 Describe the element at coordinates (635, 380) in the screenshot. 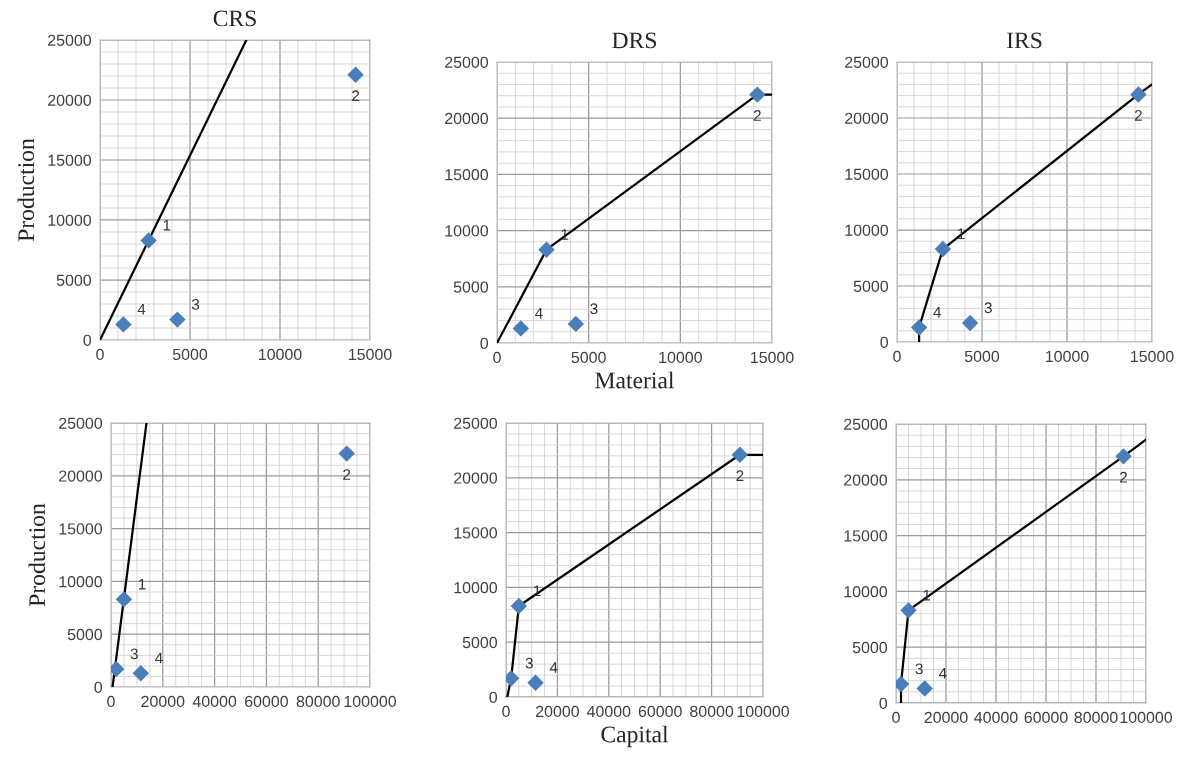

I see `x-axis-title: Material` at that location.